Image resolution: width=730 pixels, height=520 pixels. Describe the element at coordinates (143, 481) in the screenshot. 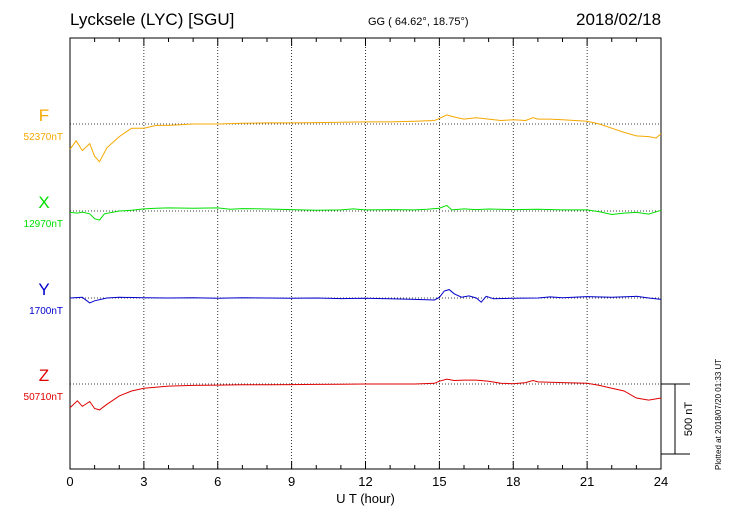

I see `x-tick-label: 3` at that location.